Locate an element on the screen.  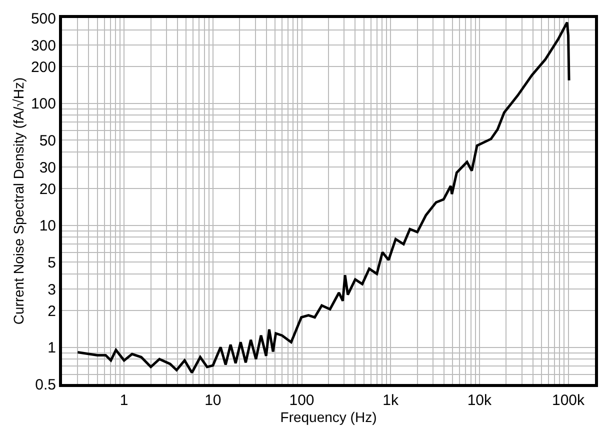
y-tick-label: 30 is located at coordinates (47, 167).